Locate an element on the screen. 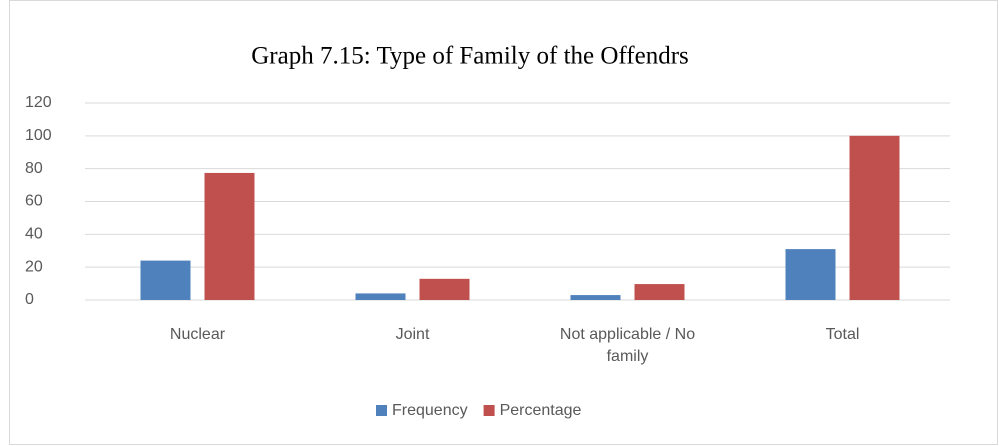 Image resolution: width=999 pixels, height=446 pixels. y-tick-label: 60 is located at coordinates (34, 201).